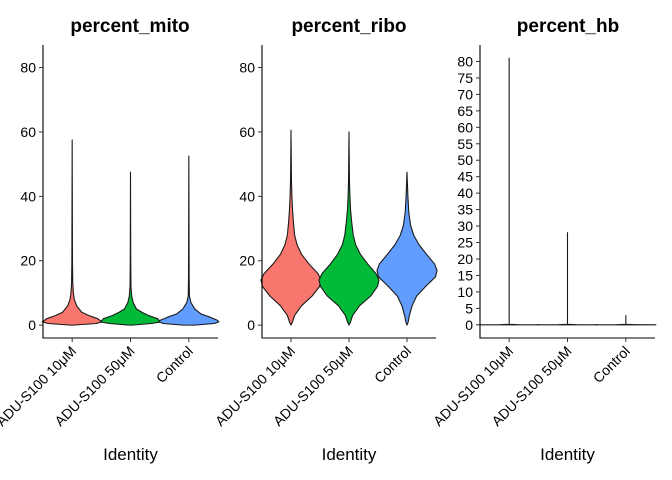 This screenshot has height=480, width=672. Describe the element at coordinates (465, 160) in the screenshot. I see `y-tick-label: 50` at that location.